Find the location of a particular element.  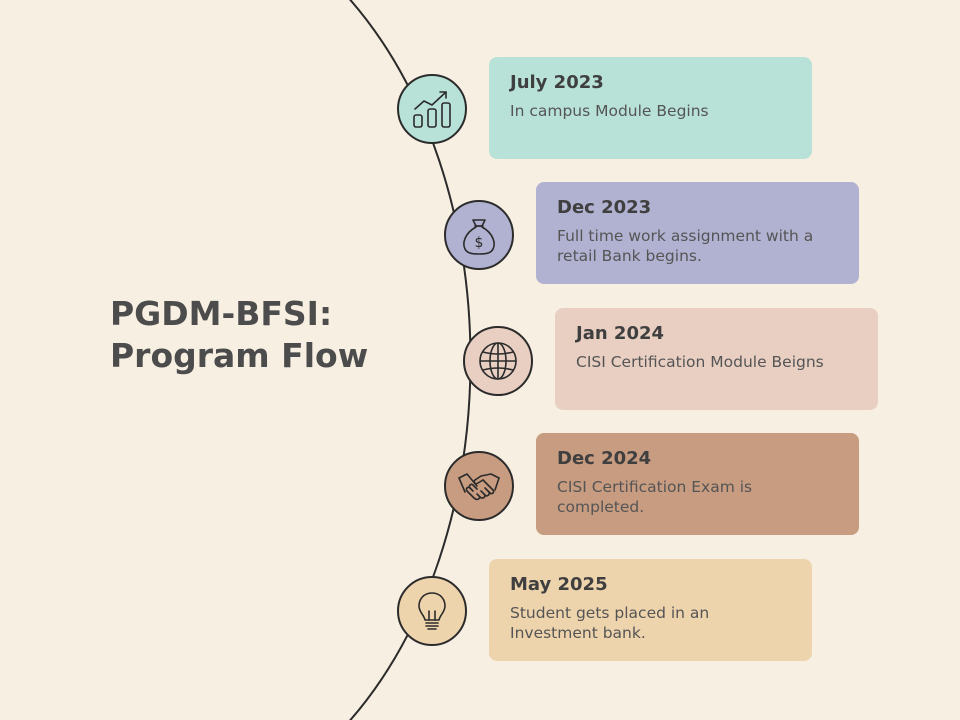

milestone-date: Dec 2024 is located at coordinates (604, 458).